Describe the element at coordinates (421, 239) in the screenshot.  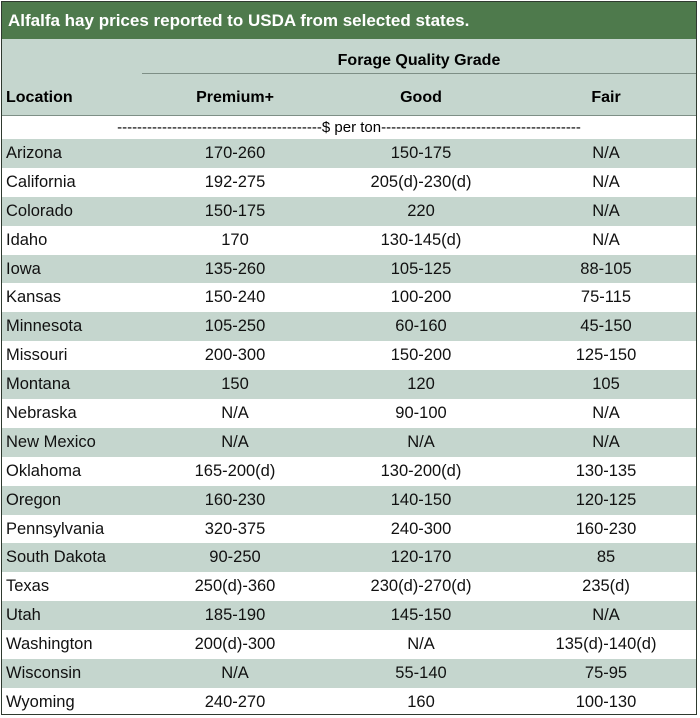
I see `good-cell: 130-145(d)` at that location.